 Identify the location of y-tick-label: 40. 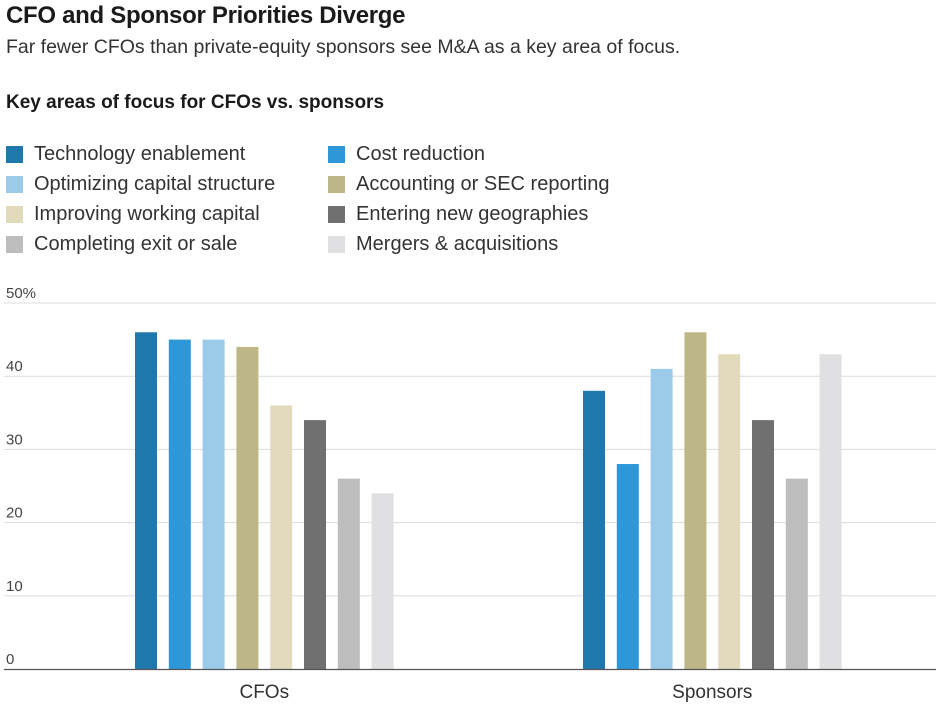
(14, 366).